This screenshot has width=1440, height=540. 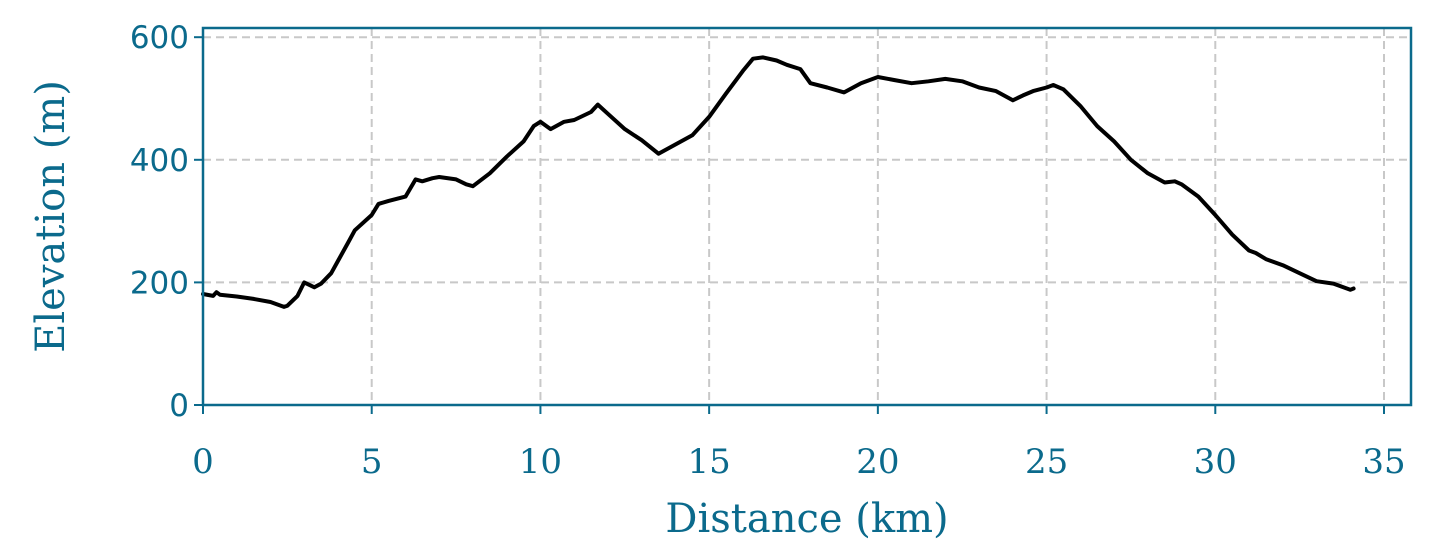 I want to click on y-tick-label: 600, so click(x=159, y=38).